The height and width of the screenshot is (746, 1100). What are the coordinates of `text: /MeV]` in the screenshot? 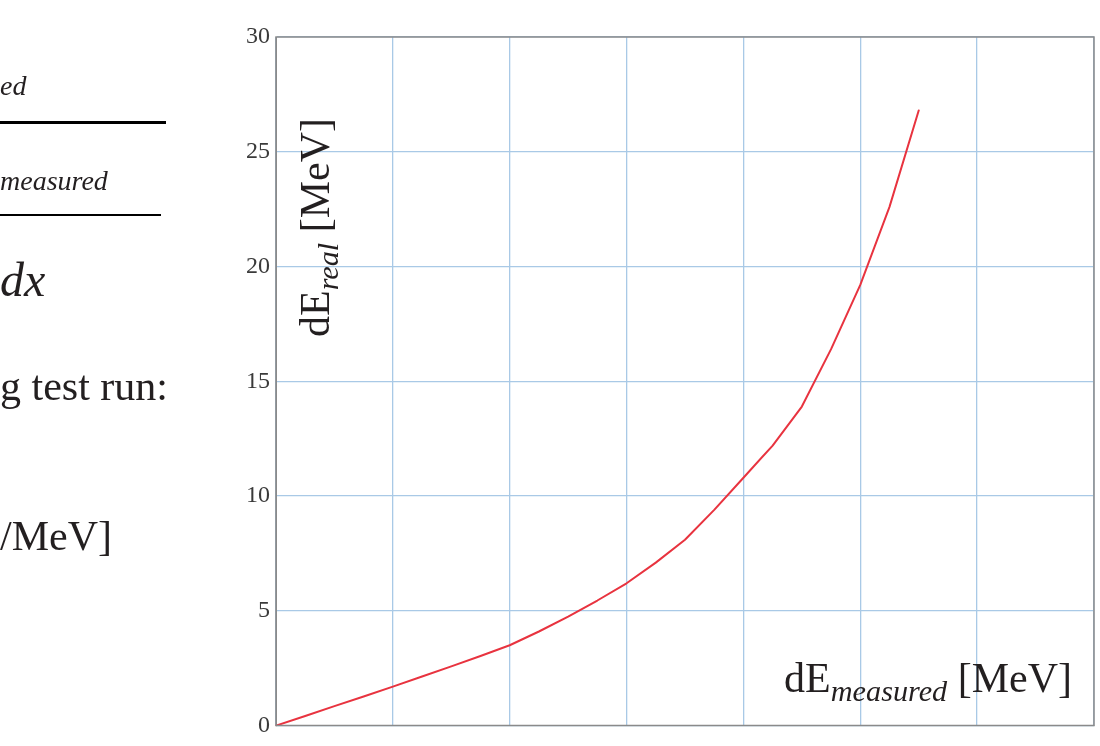 It's located at (56, 536).